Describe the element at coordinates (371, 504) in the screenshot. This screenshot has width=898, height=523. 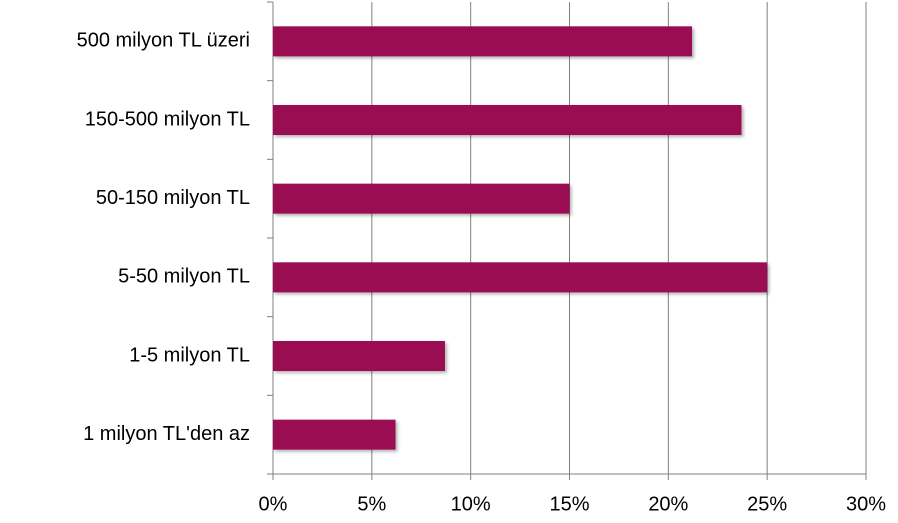
I see `x-tick-label: 5%` at that location.